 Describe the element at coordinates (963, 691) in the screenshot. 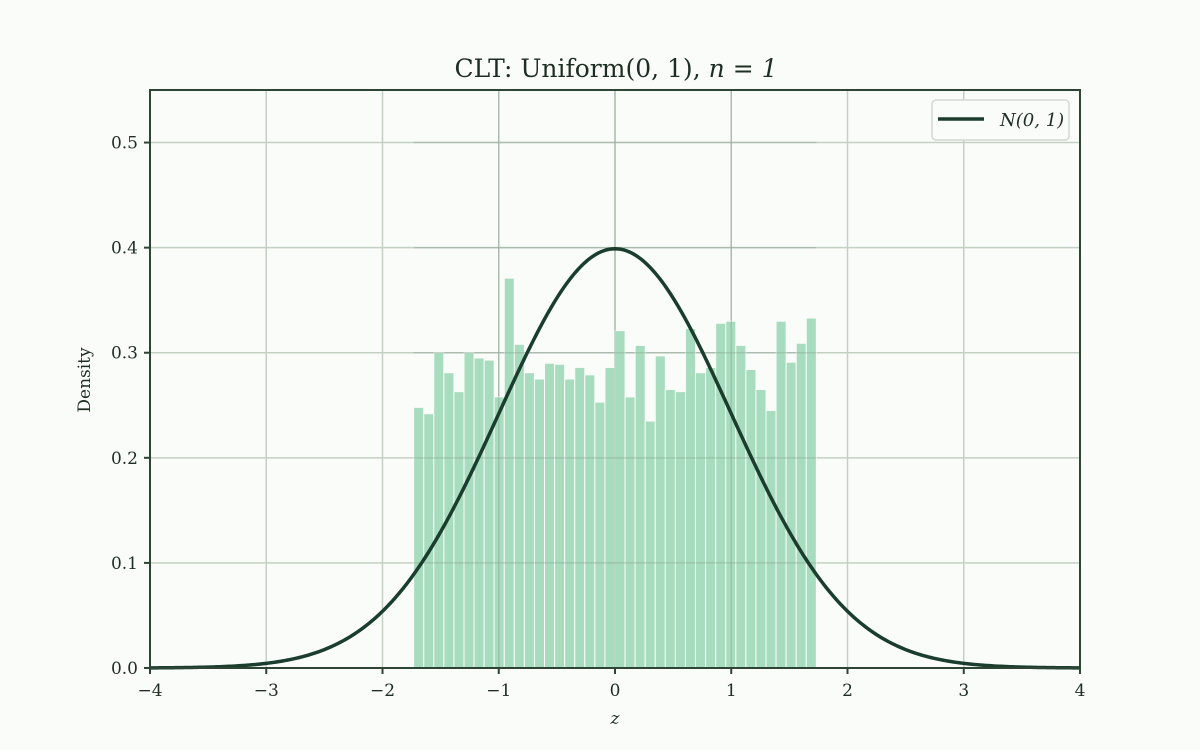

I see `x-tick-label: 3` at that location.